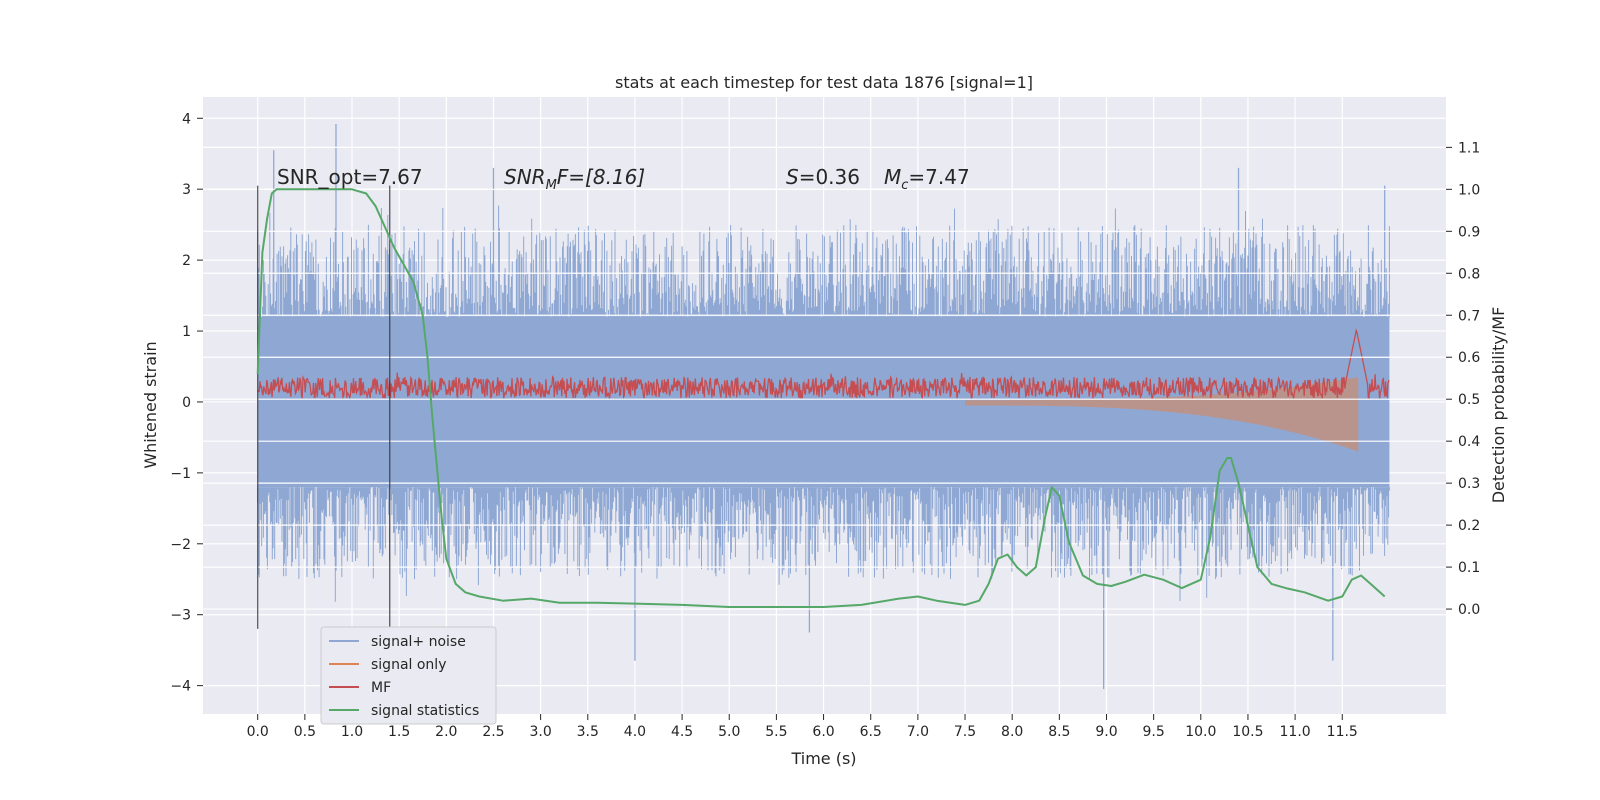 Image resolution: width=1600 pixels, height=800 pixels. Describe the element at coordinates (792, 177) in the screenshot. I see `annotation-s-name: S` at that location.